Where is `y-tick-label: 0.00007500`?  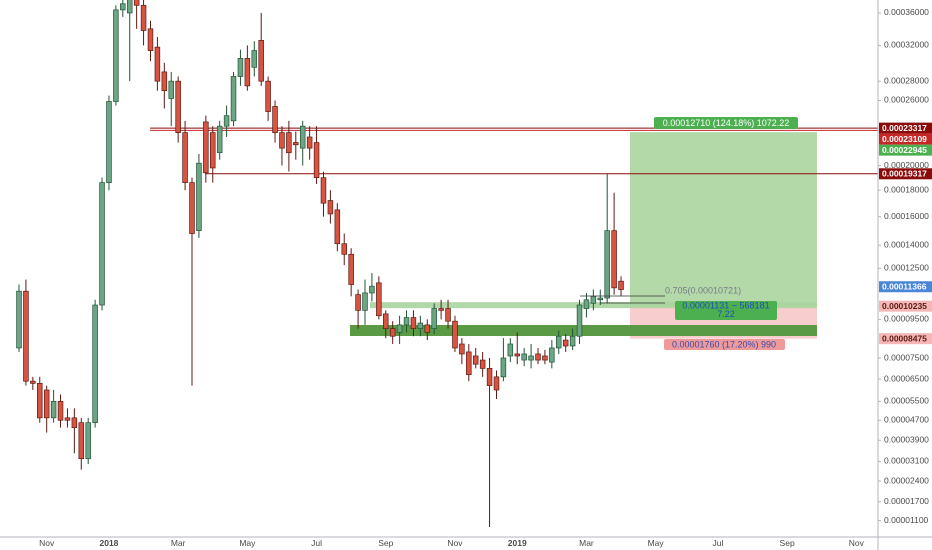 y-tick-label: 0.00007500 is located at coordinates (906, 357).